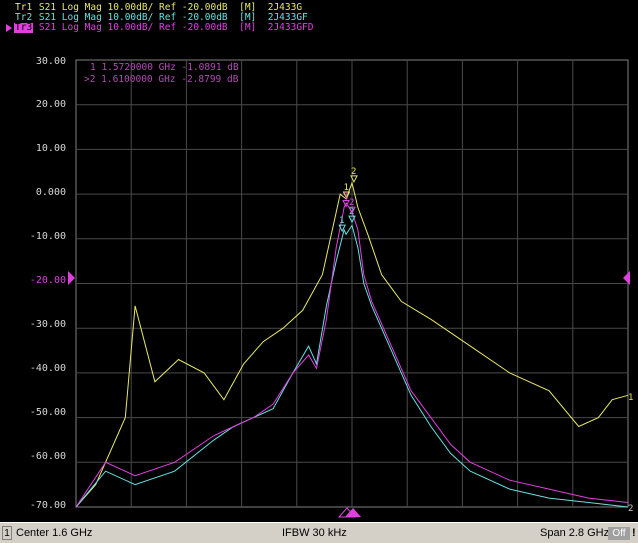 The image size is (638, 543). What do you see at coordinates (314, 533) in the screenshot?
I see `ifbw-setting: IFBW 30 kHz` at bounding box center [314, 533].